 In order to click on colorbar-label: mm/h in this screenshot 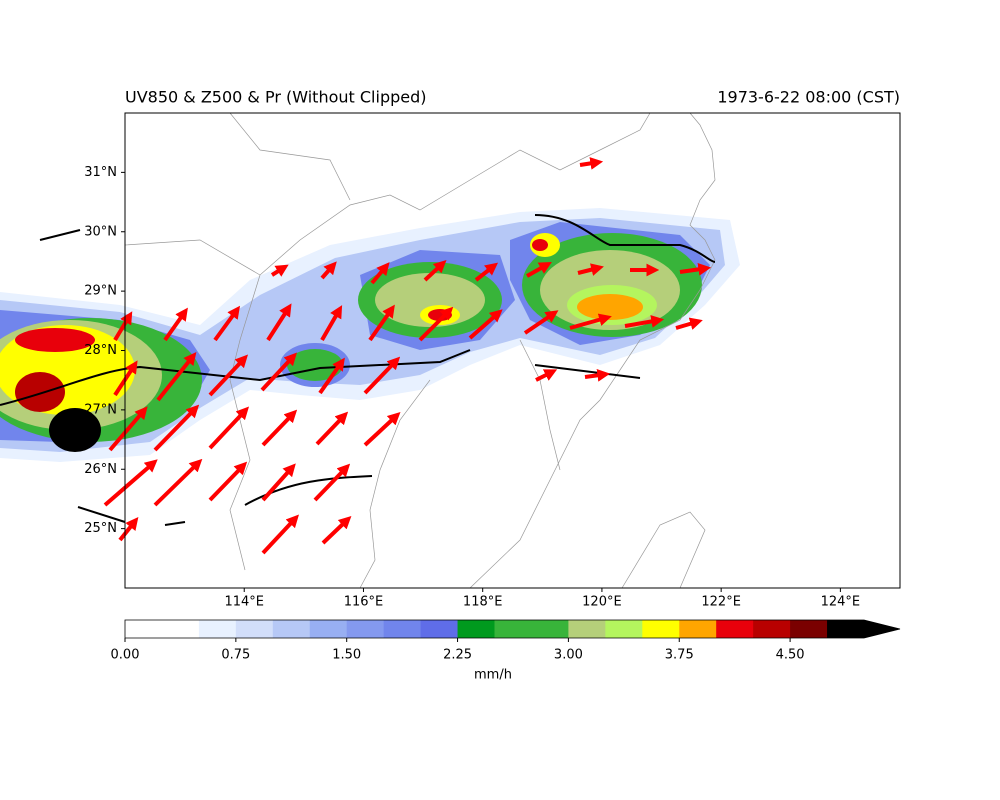, I will do `click(493, 675)`.